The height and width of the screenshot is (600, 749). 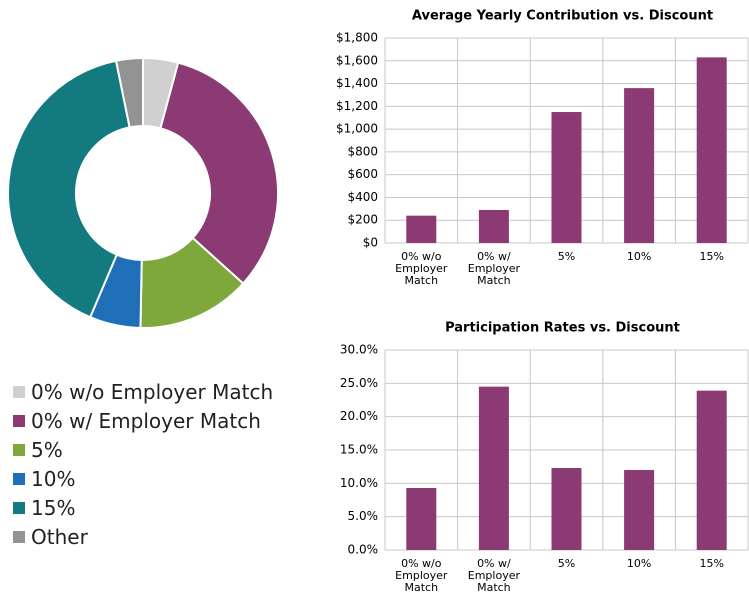 I want to click on legend-entry: 0% w/ Employer Match, so click(x=137, y=421).